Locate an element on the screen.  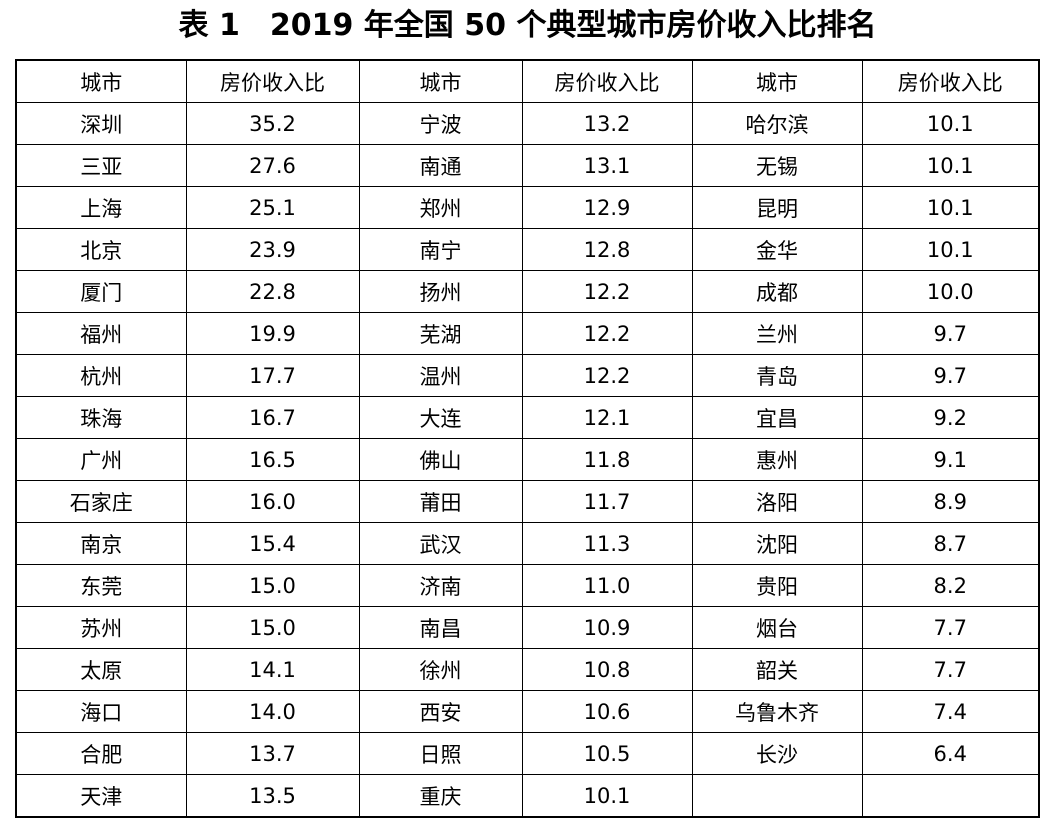
city-cell: 太原 is located at coordinates (101, 669).